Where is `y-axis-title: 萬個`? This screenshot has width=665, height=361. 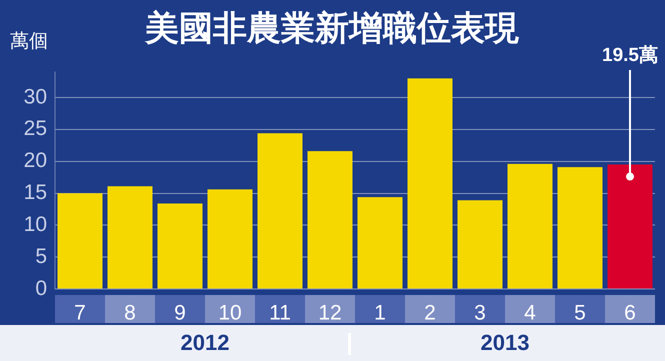 y-axis-title: 萬個 is located at coordinates (29, 41).